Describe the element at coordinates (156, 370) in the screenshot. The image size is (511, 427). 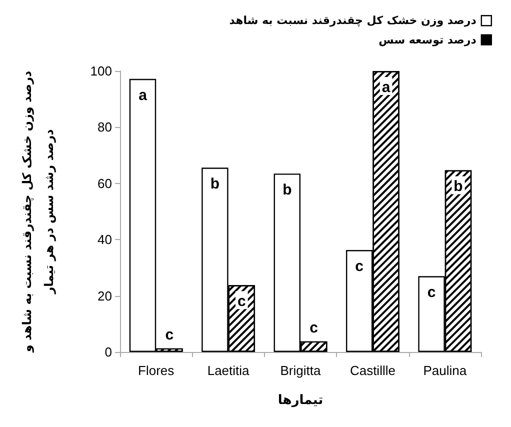
I see `x-tick-label: Flores` at that location.